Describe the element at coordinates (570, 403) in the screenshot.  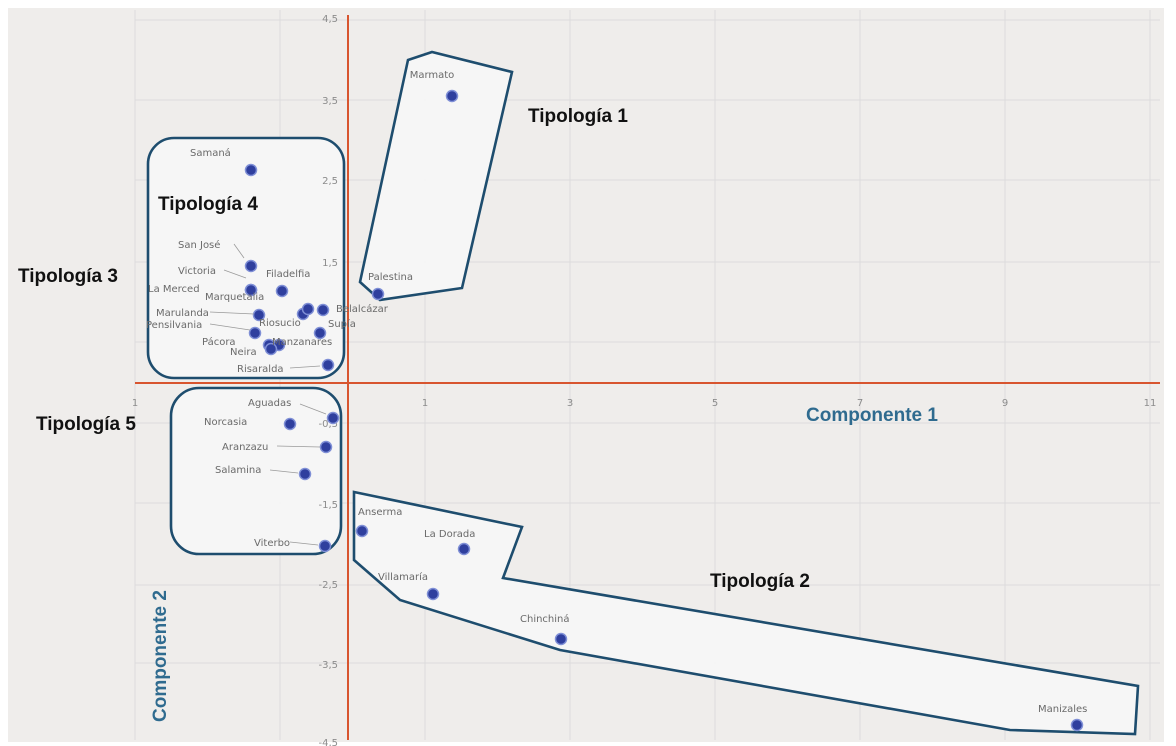
I see `x-tick-label: 3` at that location.